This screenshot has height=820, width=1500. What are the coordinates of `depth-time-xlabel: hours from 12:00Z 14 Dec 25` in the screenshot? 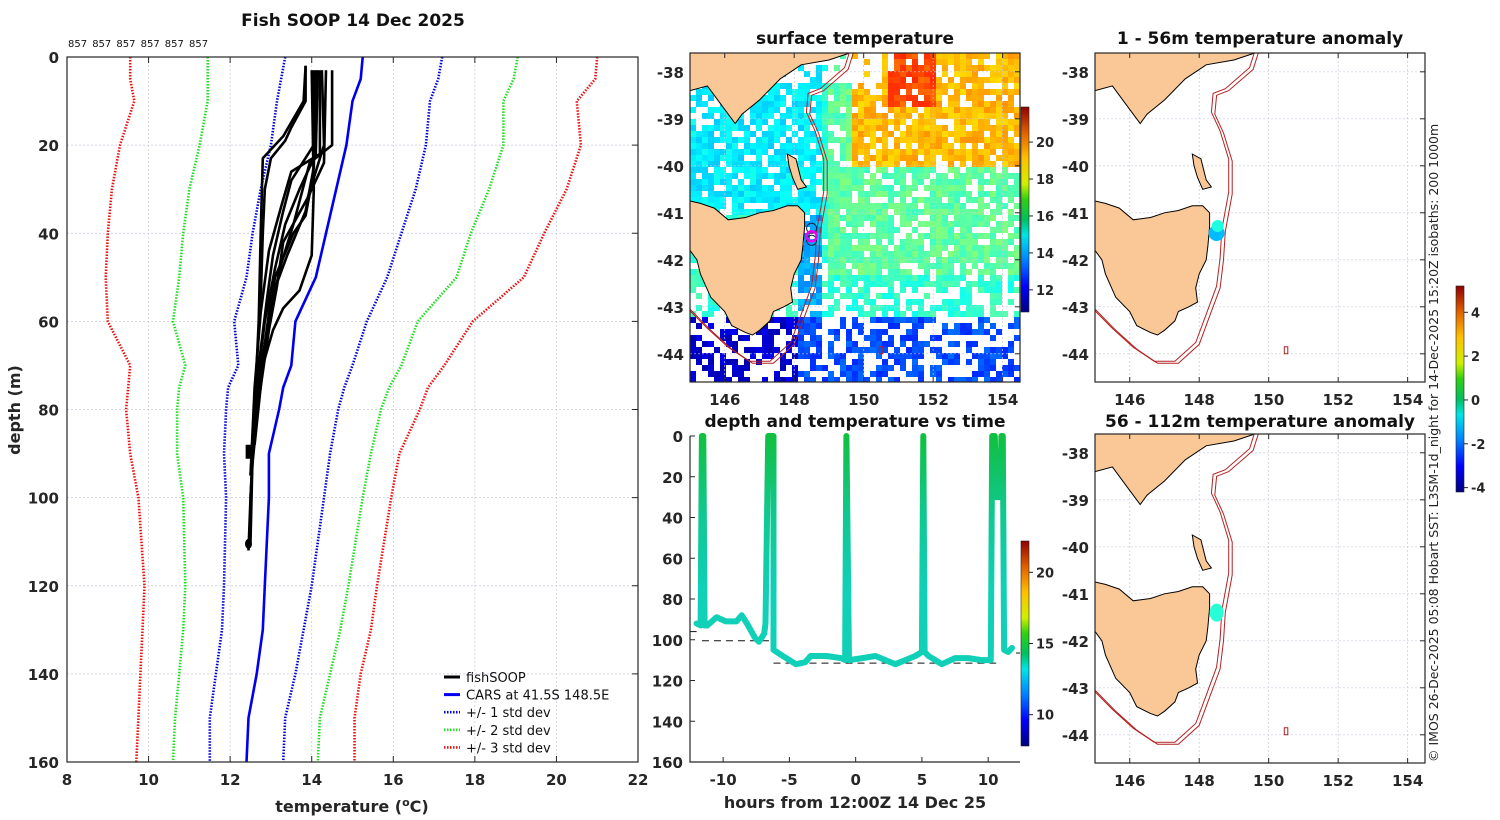 It's located at (855, 802).